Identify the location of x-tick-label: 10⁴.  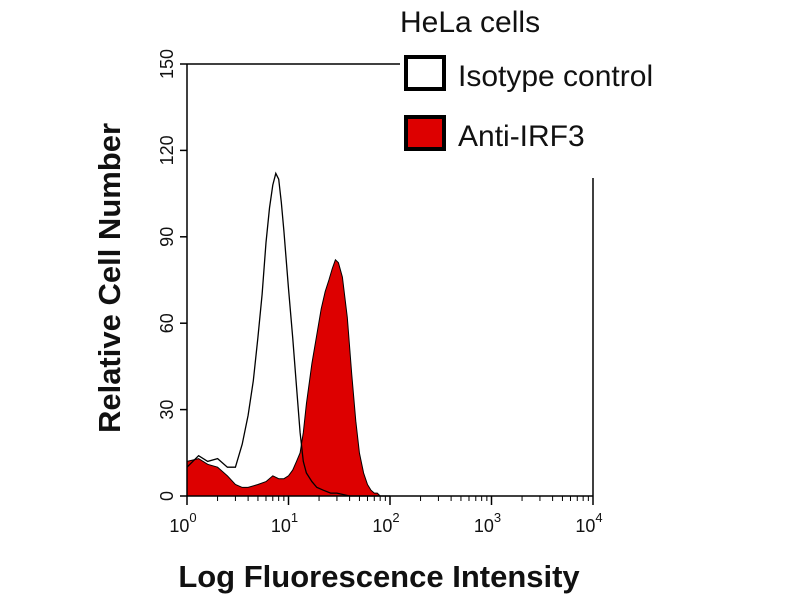
(588, 523).